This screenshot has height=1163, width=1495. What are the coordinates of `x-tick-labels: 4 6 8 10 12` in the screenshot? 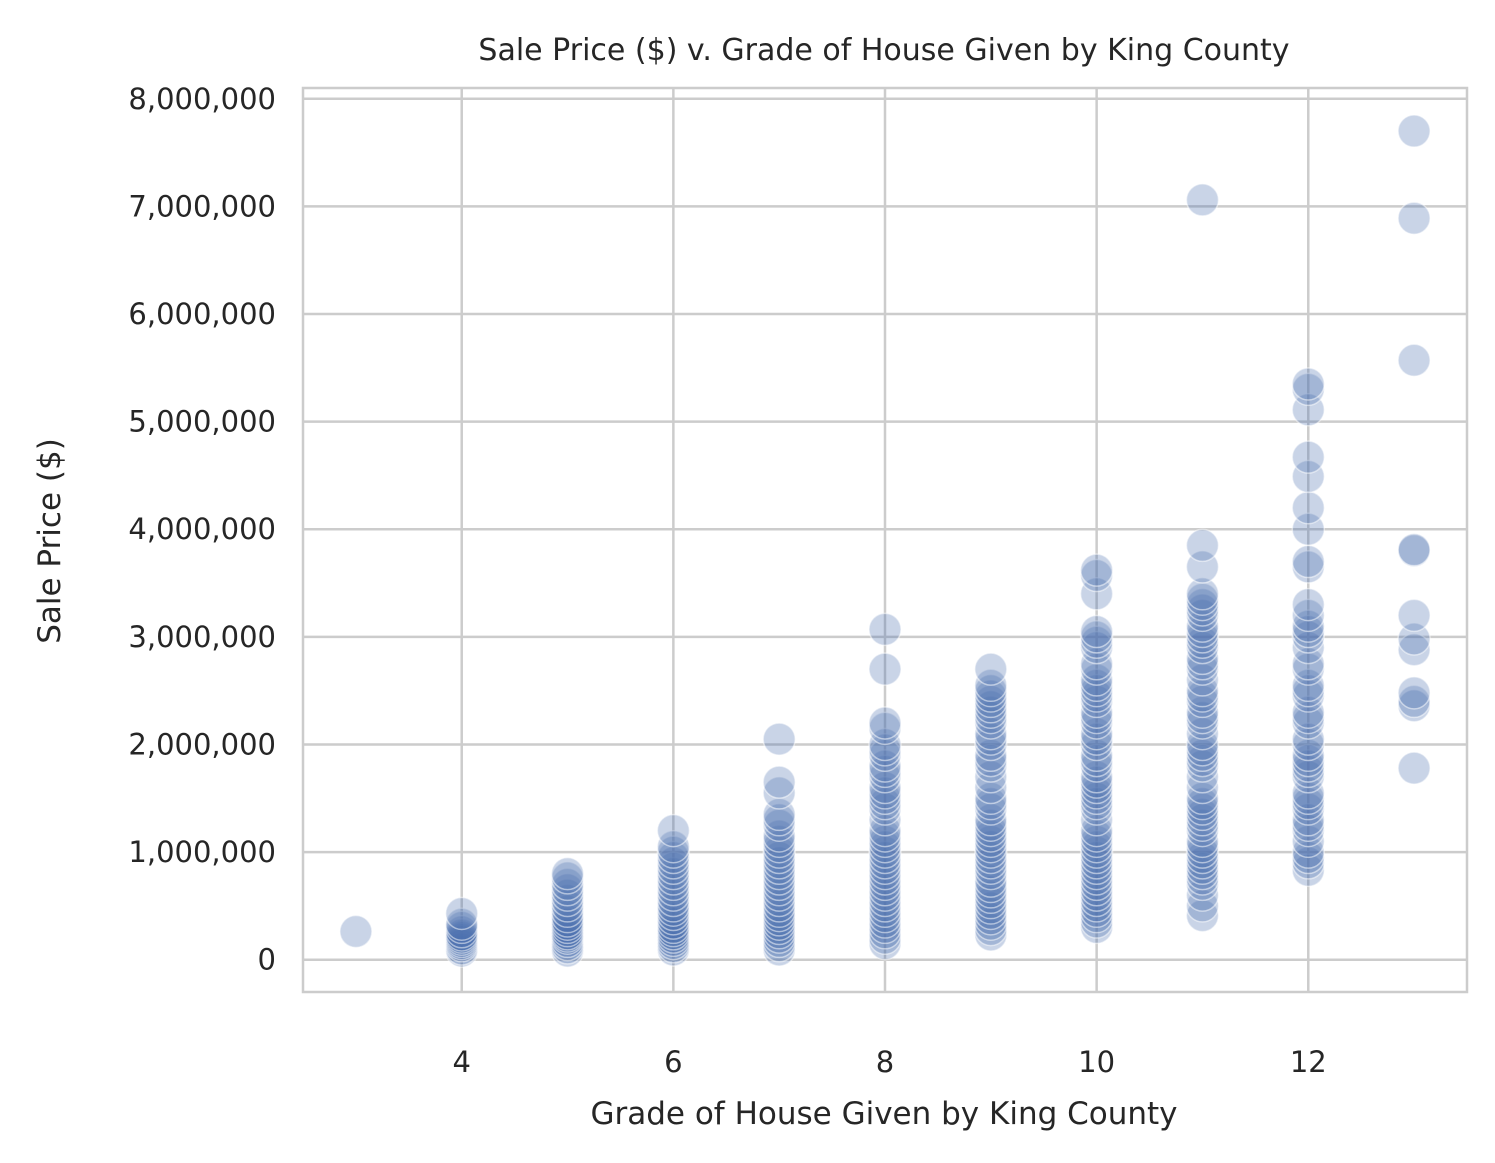 It's located at (890, 1062).